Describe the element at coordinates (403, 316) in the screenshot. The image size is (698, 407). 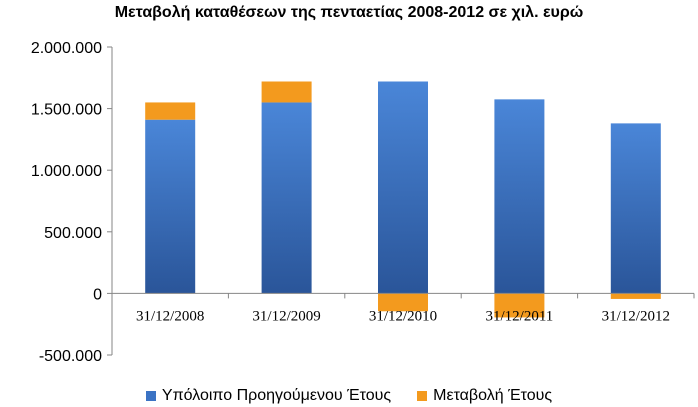
I see `x-tick-label: 31/12/2010` at that location.